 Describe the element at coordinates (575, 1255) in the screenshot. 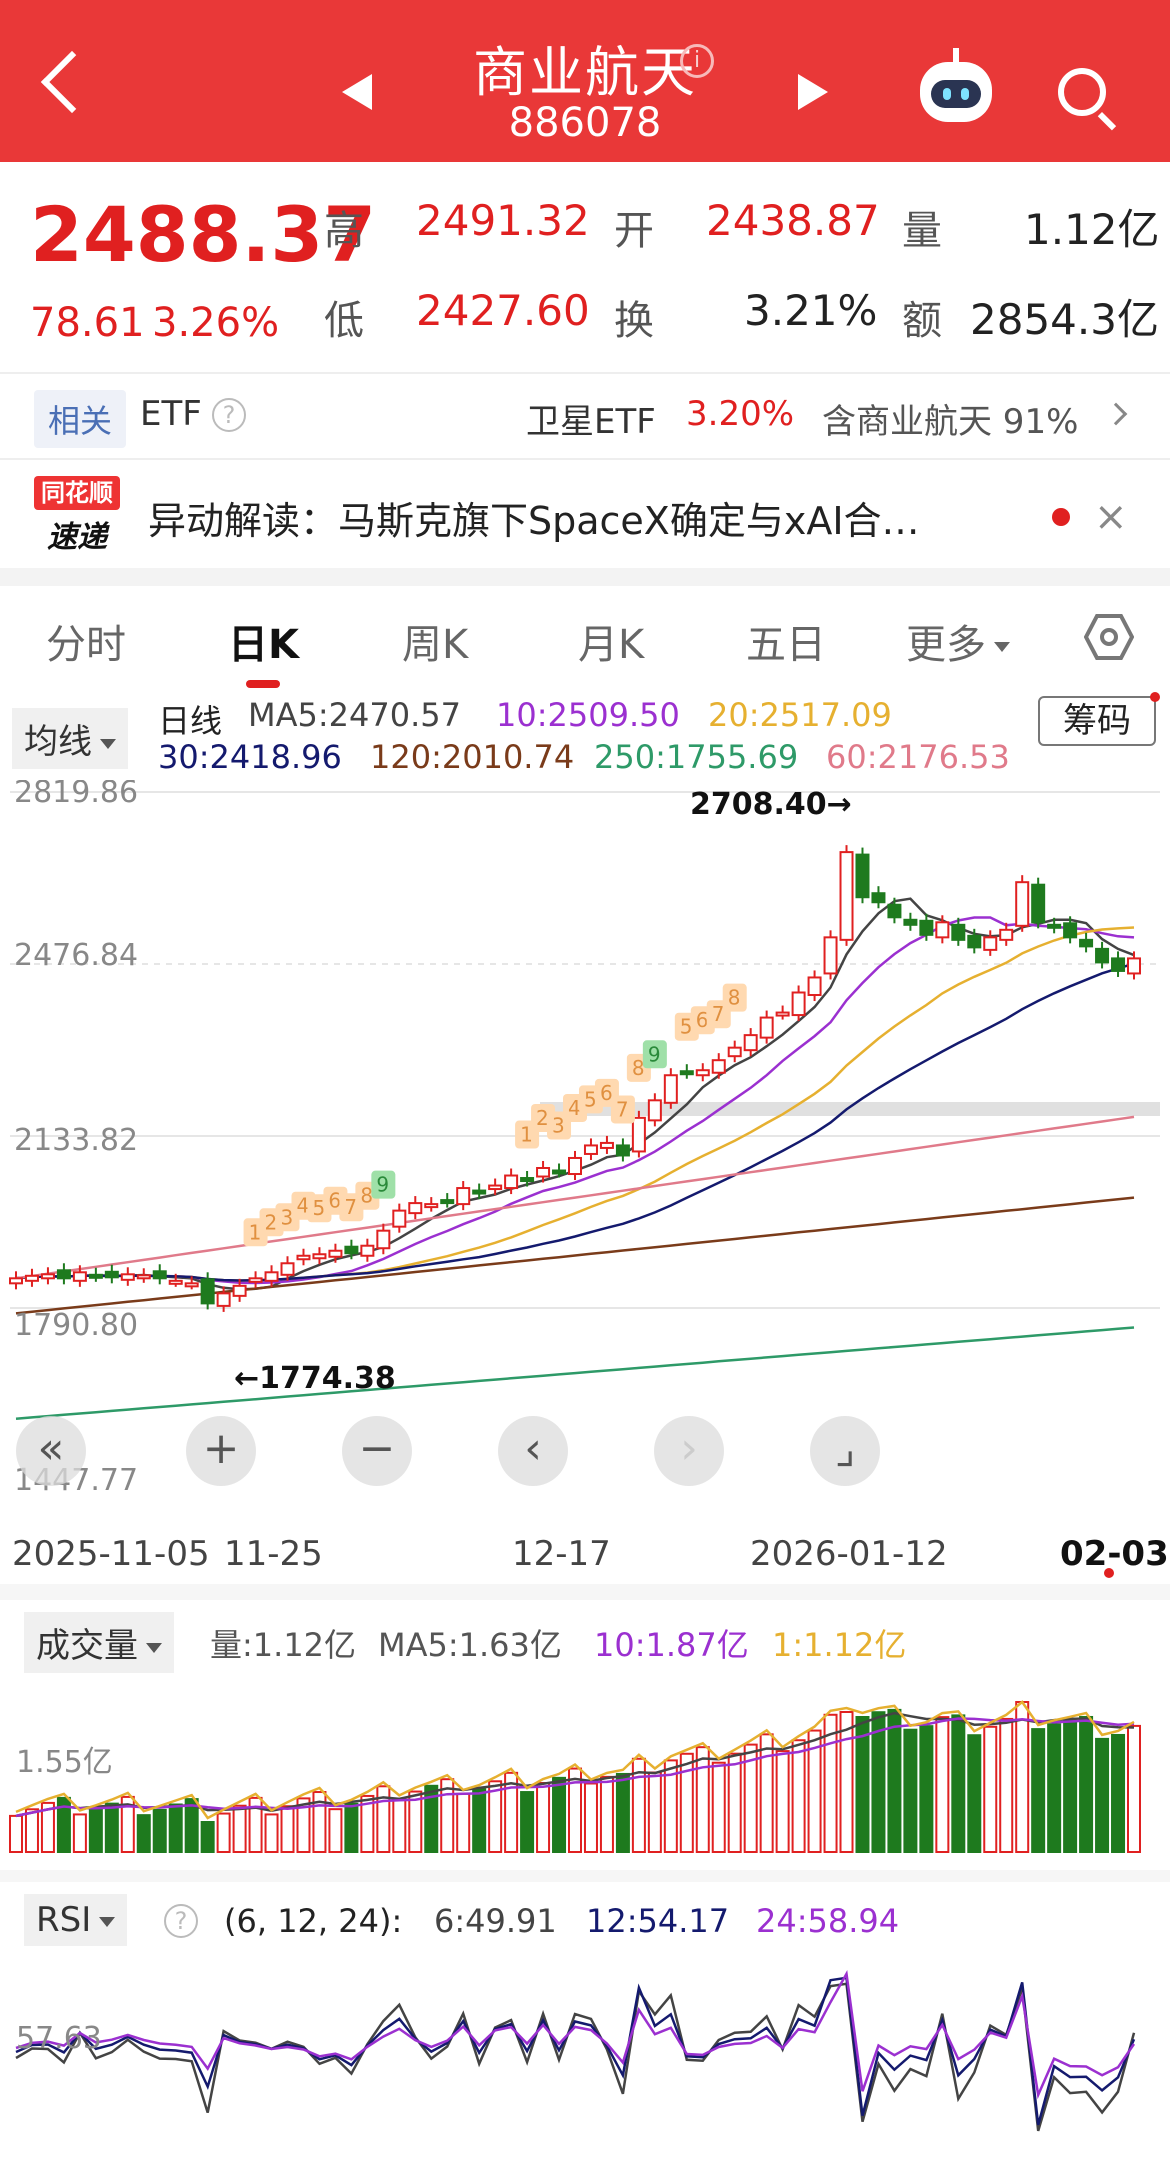

I see `ma120-line` at that location.